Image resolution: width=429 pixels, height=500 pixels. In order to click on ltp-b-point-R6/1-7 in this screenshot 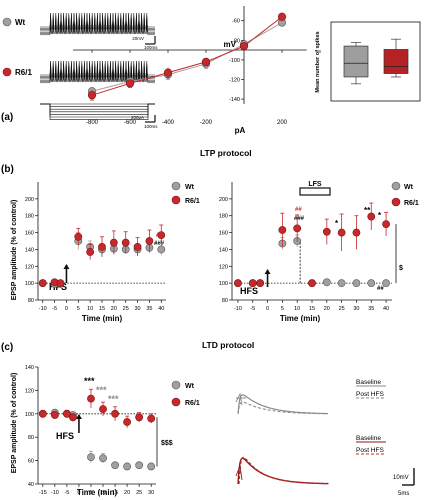, I will do `click(341, 232)`.